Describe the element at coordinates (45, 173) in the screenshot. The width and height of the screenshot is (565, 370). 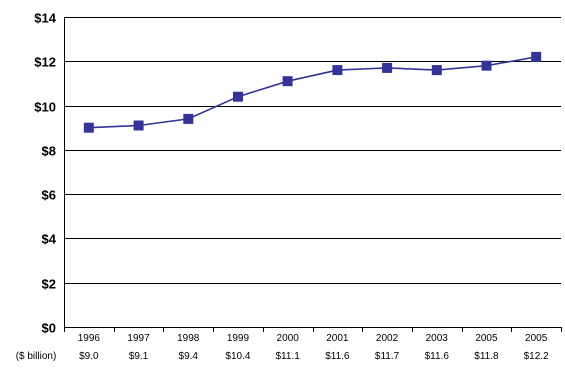
I see `y-tick-labels: $0 $2 $4 $6 $8 $10 $12 $14` at that location.